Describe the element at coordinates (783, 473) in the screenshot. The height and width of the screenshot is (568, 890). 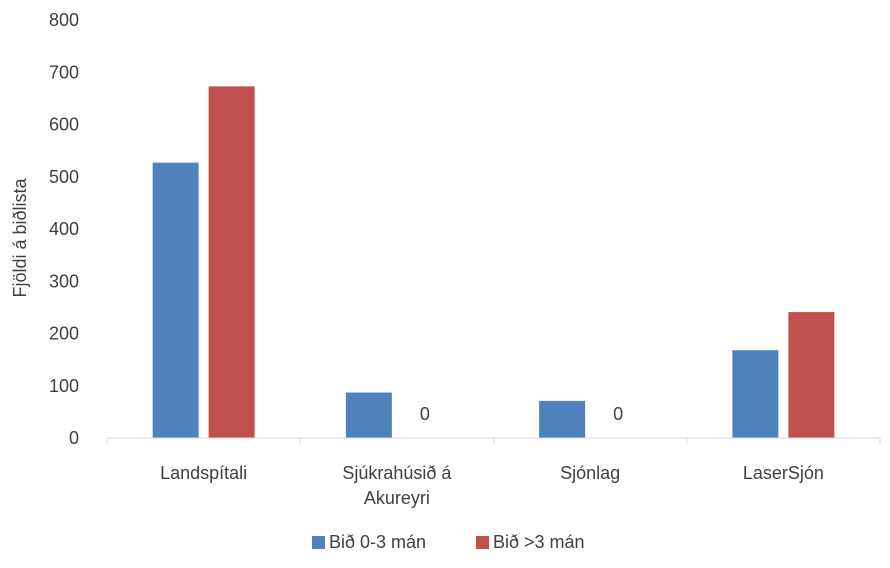
I see `x-tick-label: LaserSjón` at that location.